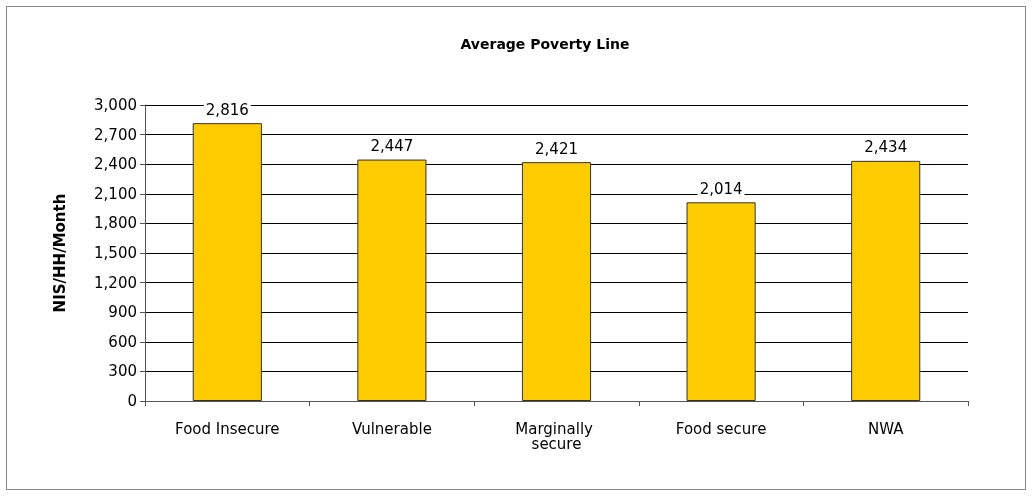 The image size is (1034, 498). What do you see at coordinates (115, 253) in the screenshot?
I see `y-tick-label: 1,500` at bounding box center [115, 253].